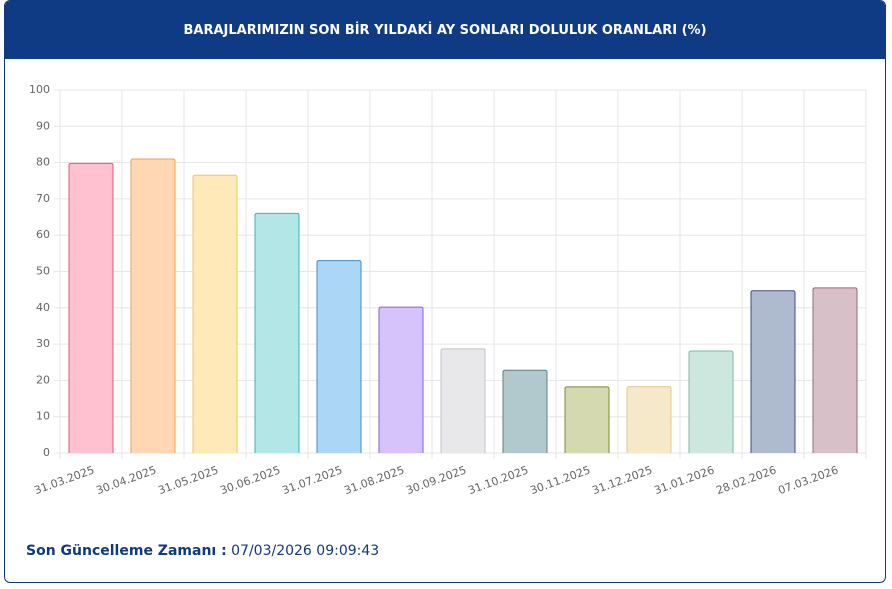 Image resolution: width=892 pixels, height=589 pixels. Describe the element at coordinates (43, 379) in the screenshot. I see `y-tick-label: 20` at that location.